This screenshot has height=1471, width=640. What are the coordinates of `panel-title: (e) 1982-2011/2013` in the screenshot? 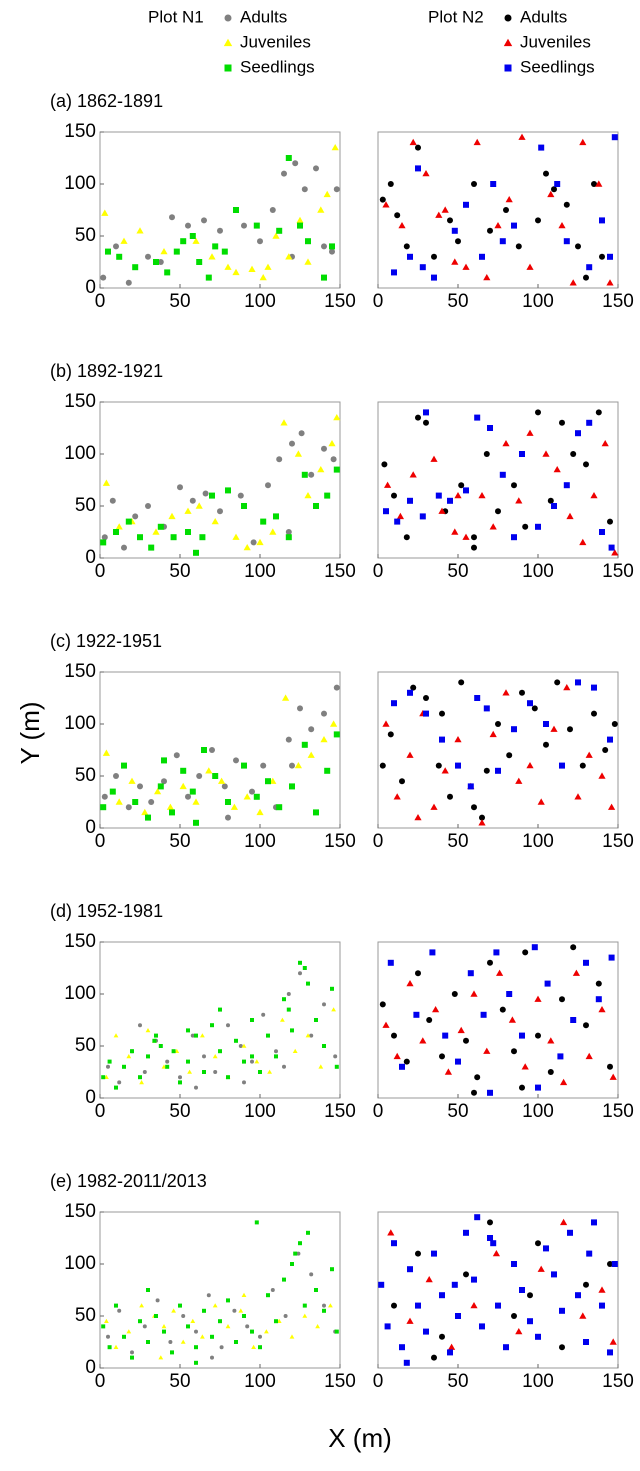 It's located at (128, 1181).